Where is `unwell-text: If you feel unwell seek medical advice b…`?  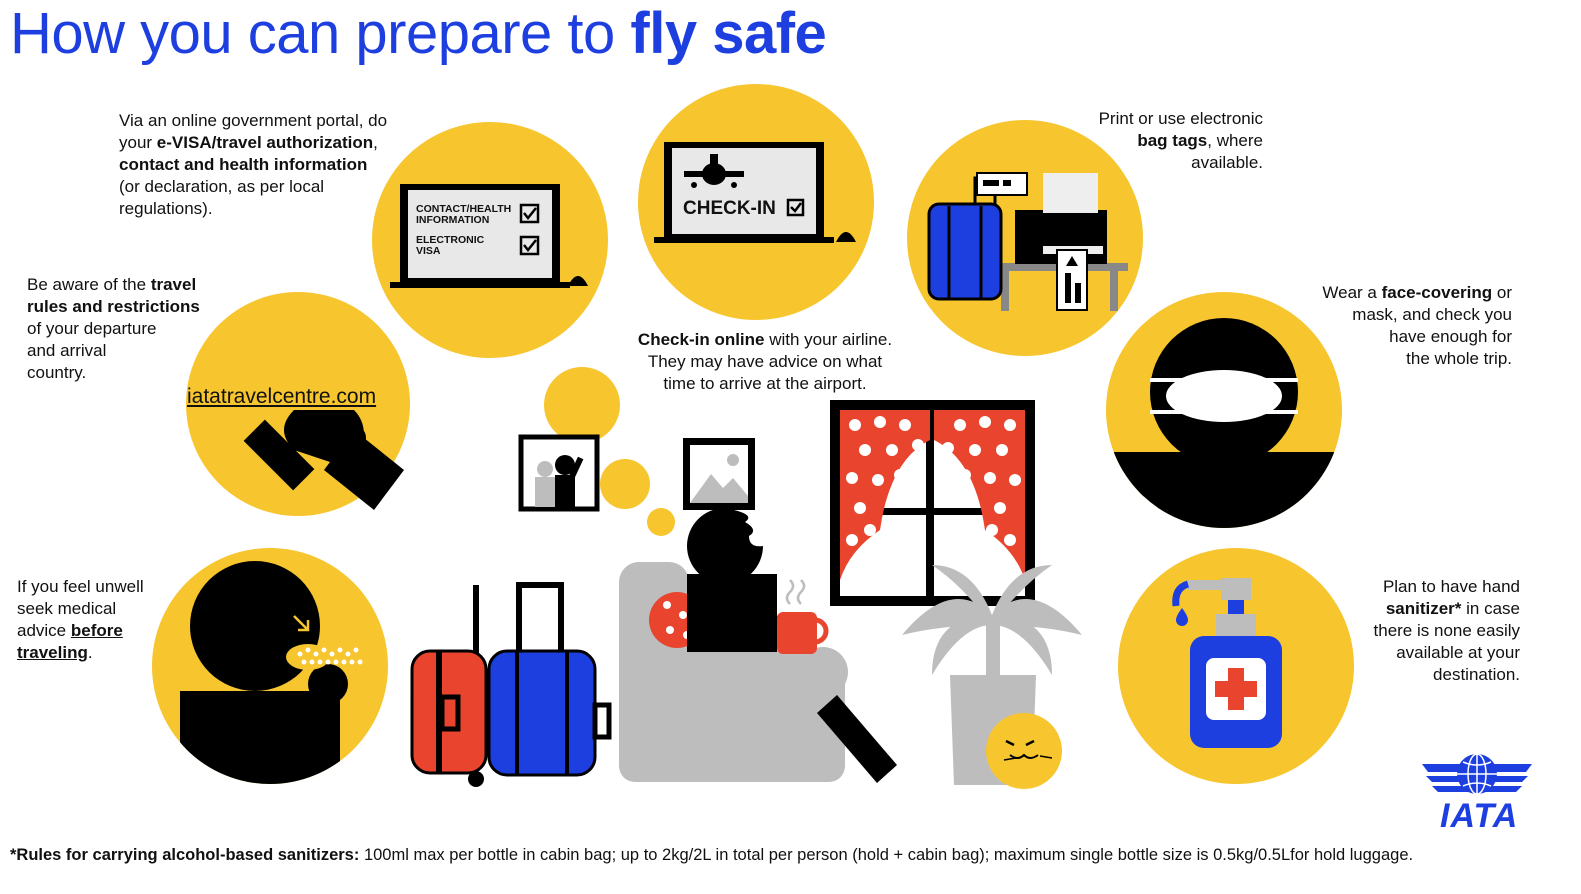
unwell-text: If you feel unwell seek medical advice b… is located at coordinates (80, 619).